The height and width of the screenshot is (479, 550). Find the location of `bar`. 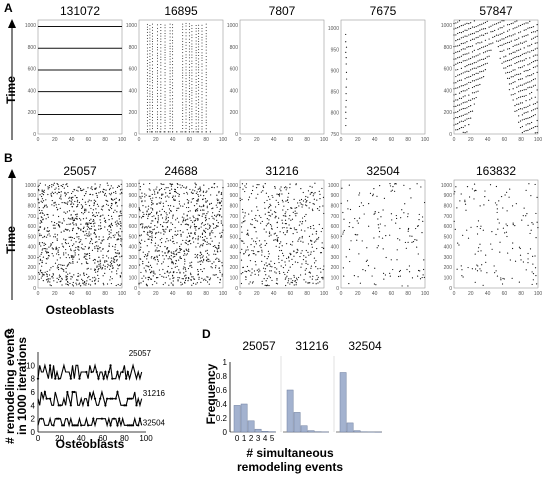

bar is located at coordinates (343, 402).